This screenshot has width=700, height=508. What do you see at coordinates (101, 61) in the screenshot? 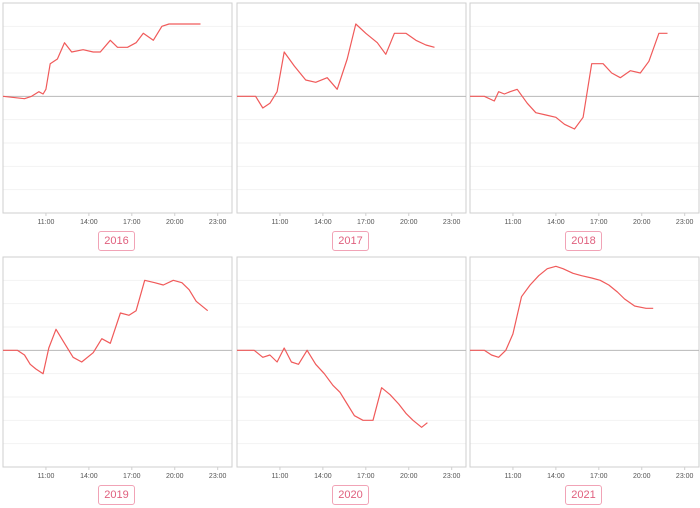
I see `series-line-2016` at bounding box center [101, 61].